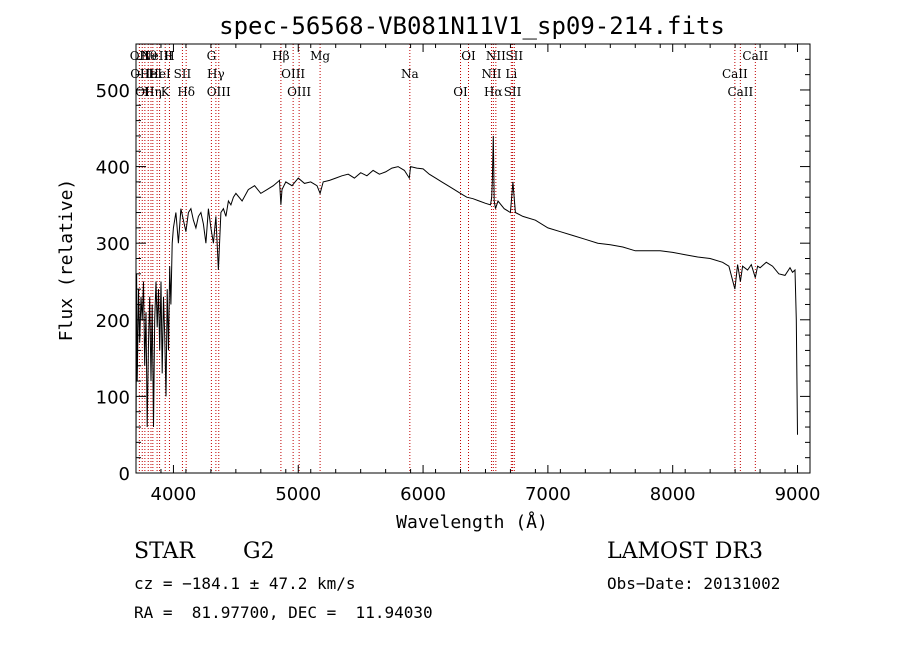 The image size is (900, 649). Describe the element at coordinates (113, 397) in the screenshot. I see `y-tick-label: 100` at that location.